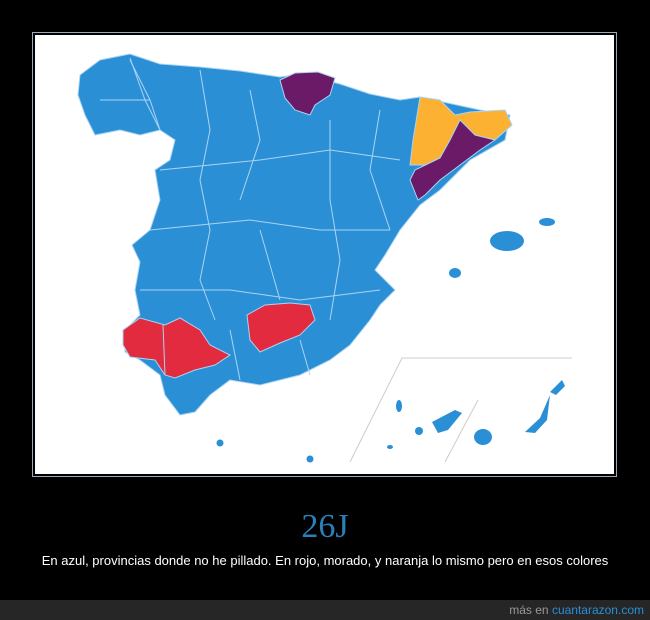 This screenshot has height=620, width=650. I want to click on province-border, so click(164, 350).